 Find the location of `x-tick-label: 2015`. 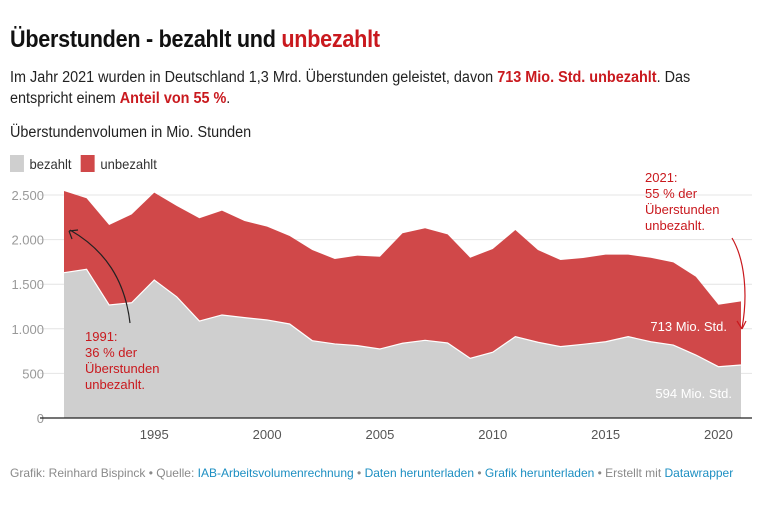

x-tick-label: 2015 is located at coordinates (605, 434).